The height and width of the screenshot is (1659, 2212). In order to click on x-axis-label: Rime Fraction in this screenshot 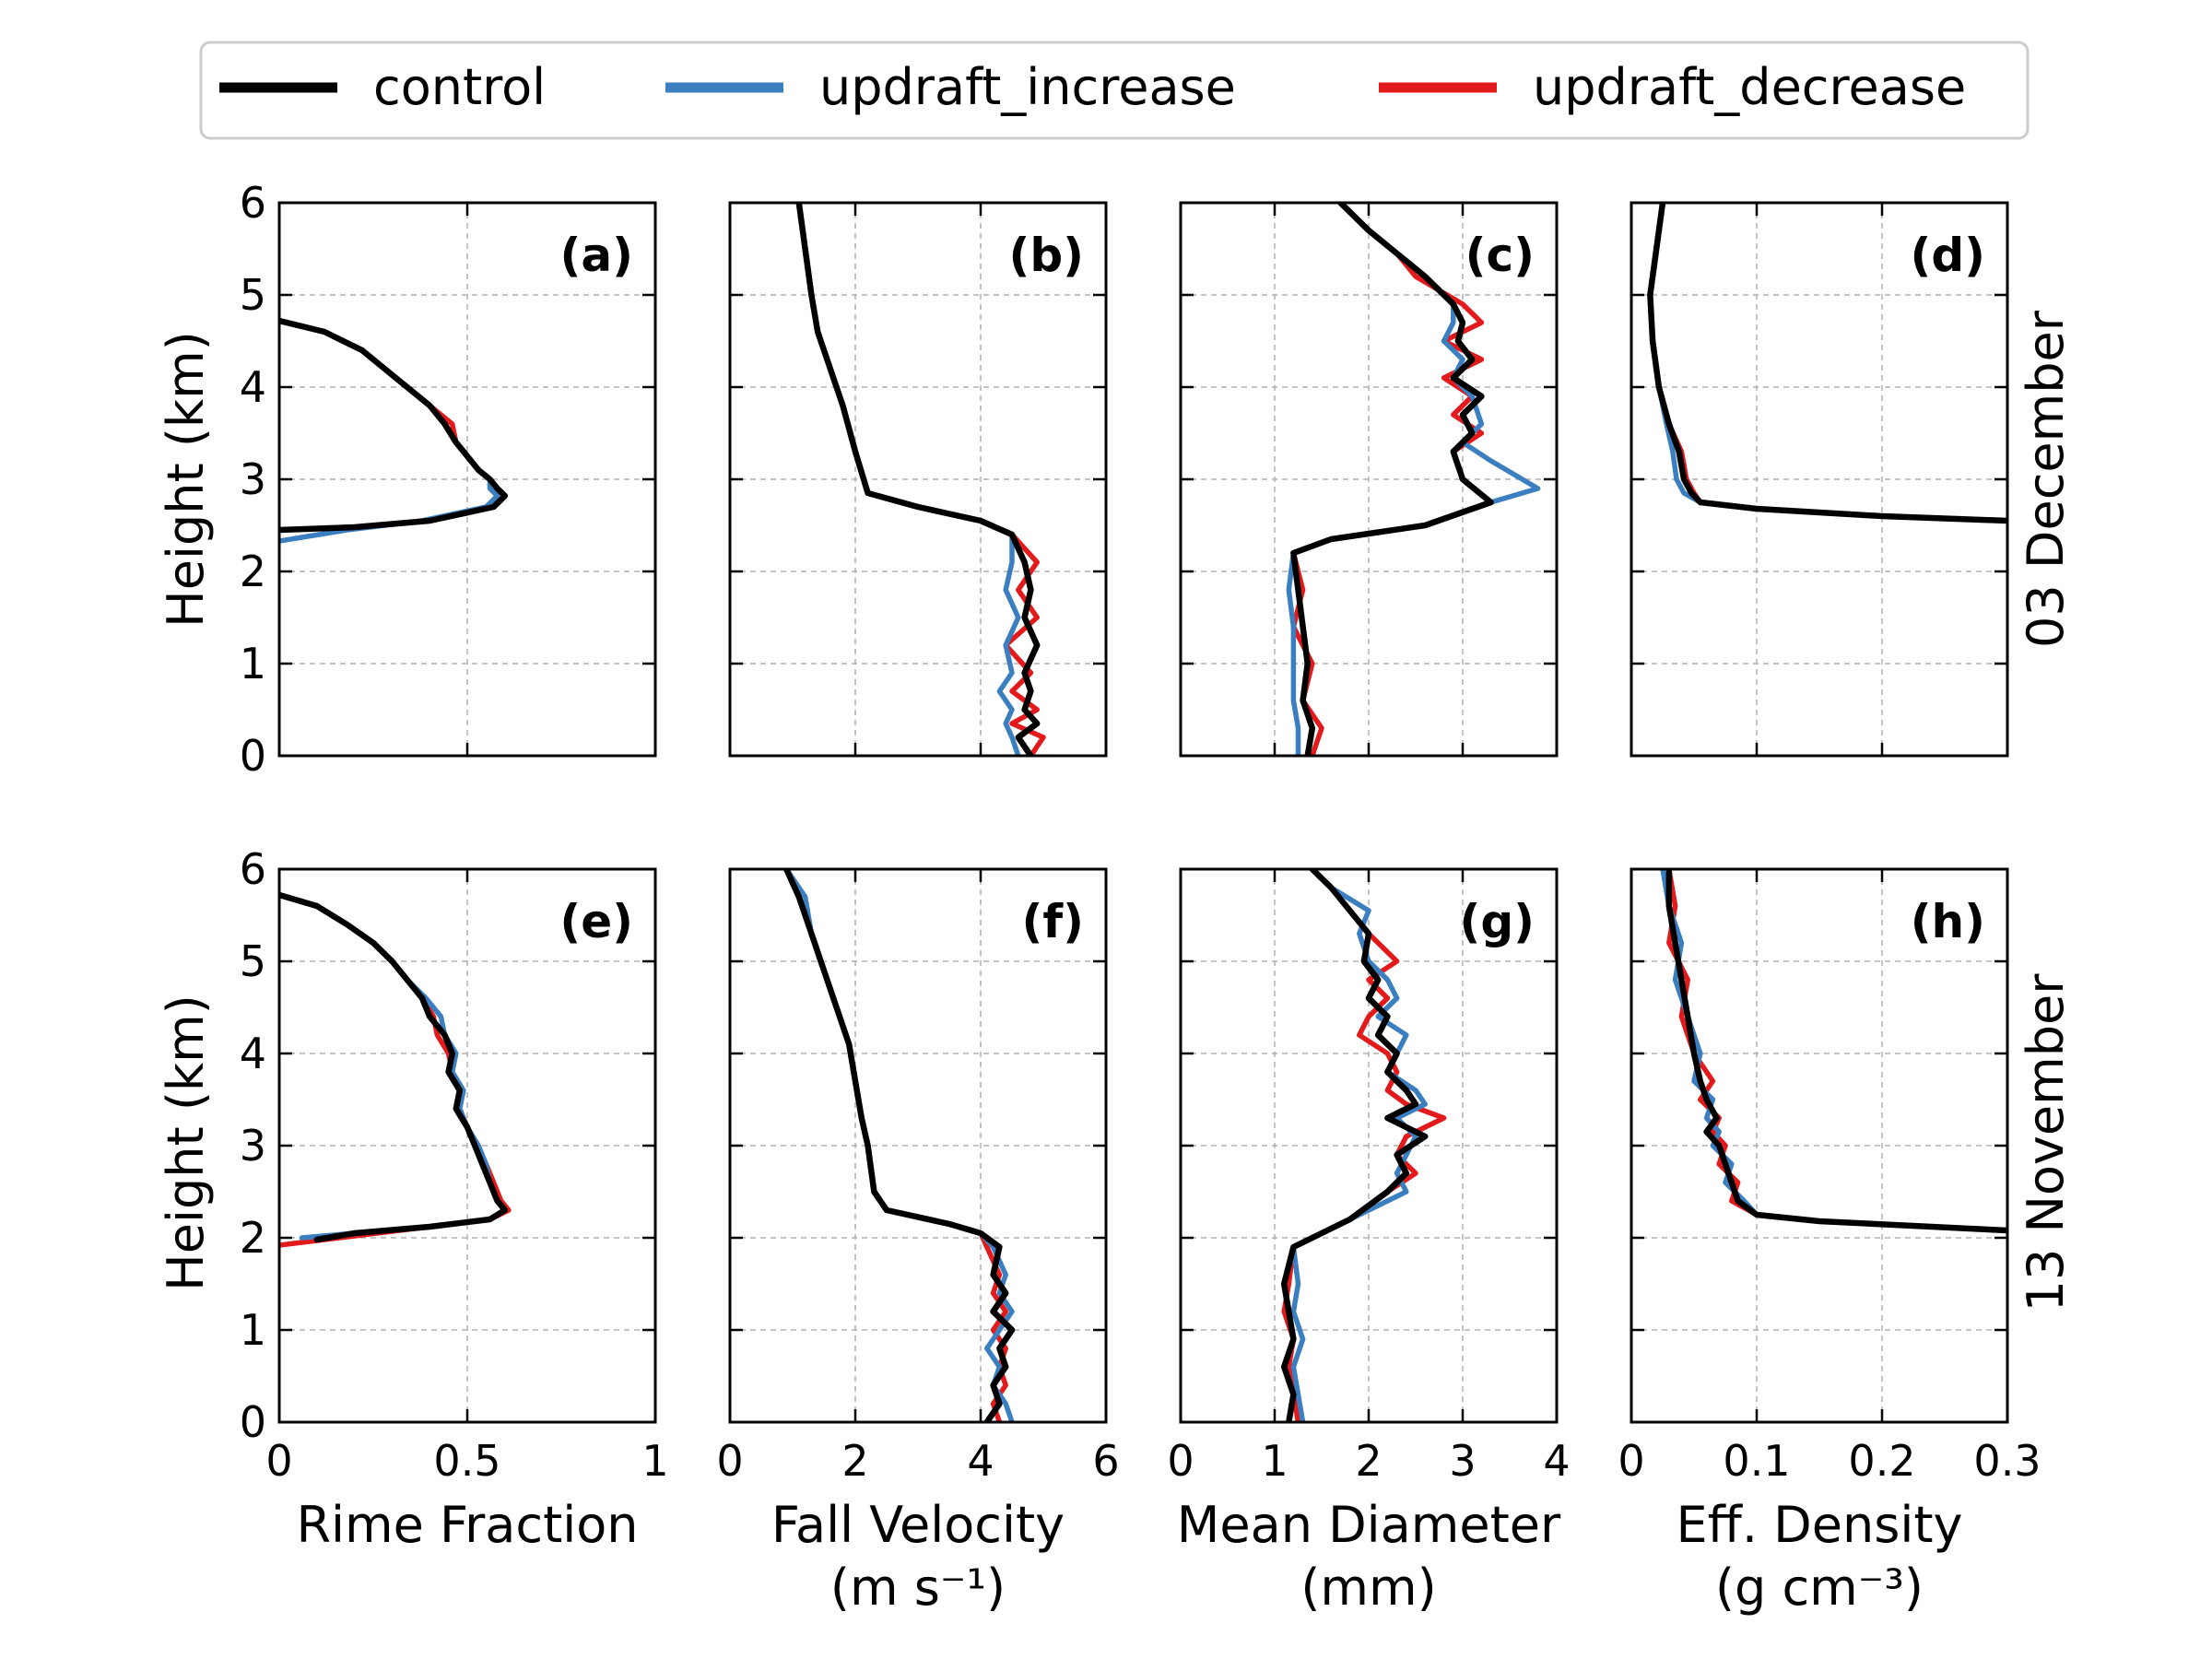, I will do `click(467, 1525)`.